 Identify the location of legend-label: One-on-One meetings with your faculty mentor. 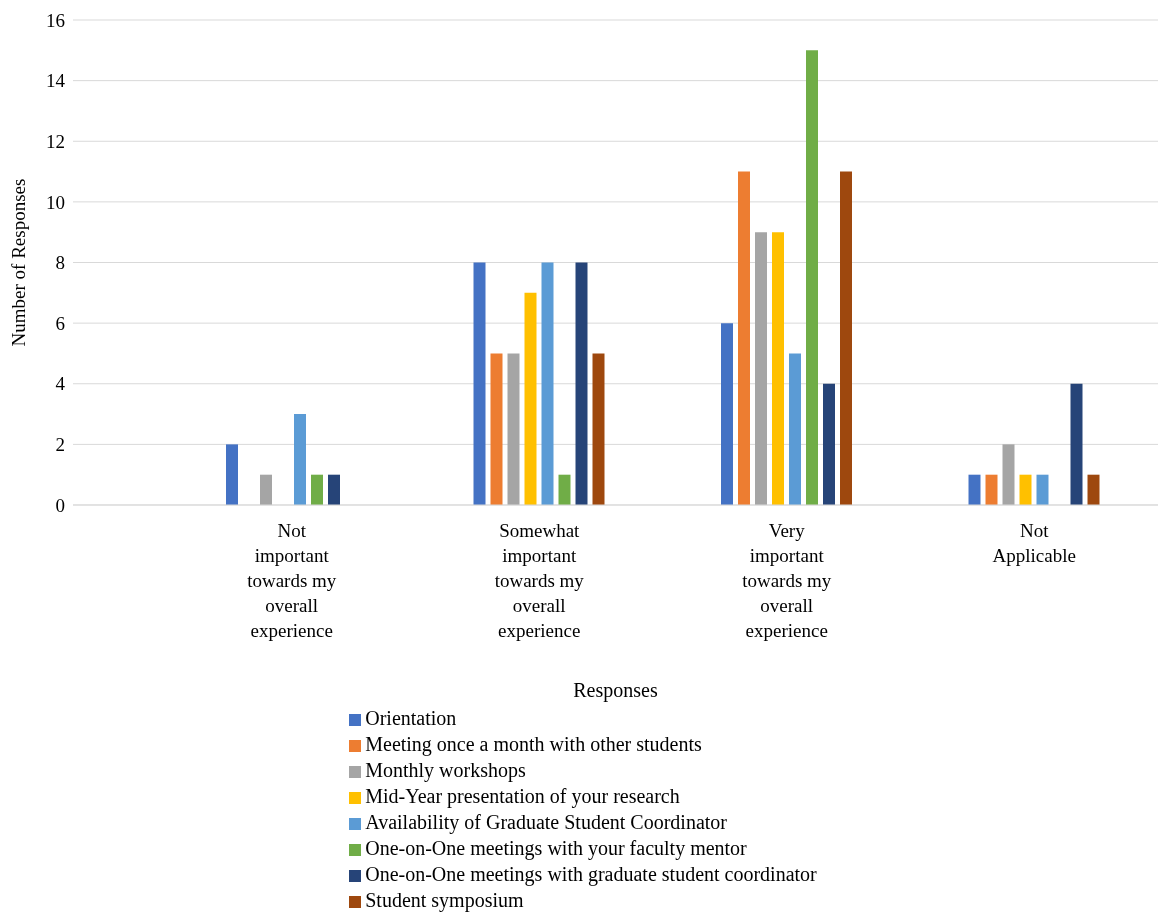
(556, 848).